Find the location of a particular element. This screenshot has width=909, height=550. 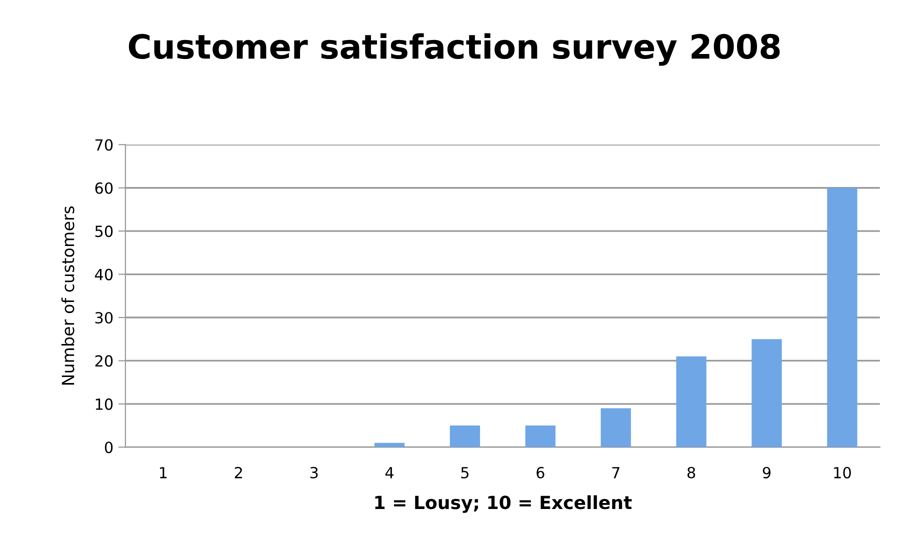

y-tick-label: 30 is located at coordinates (104, 318).